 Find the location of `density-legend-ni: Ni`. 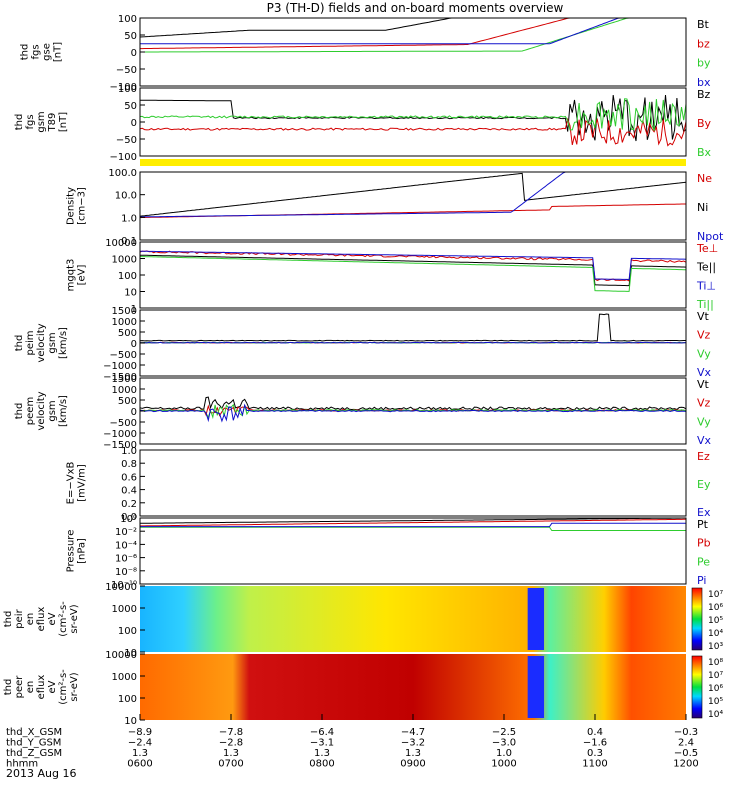

density-legend-ni: Ni is located at coordinates (702, 207).